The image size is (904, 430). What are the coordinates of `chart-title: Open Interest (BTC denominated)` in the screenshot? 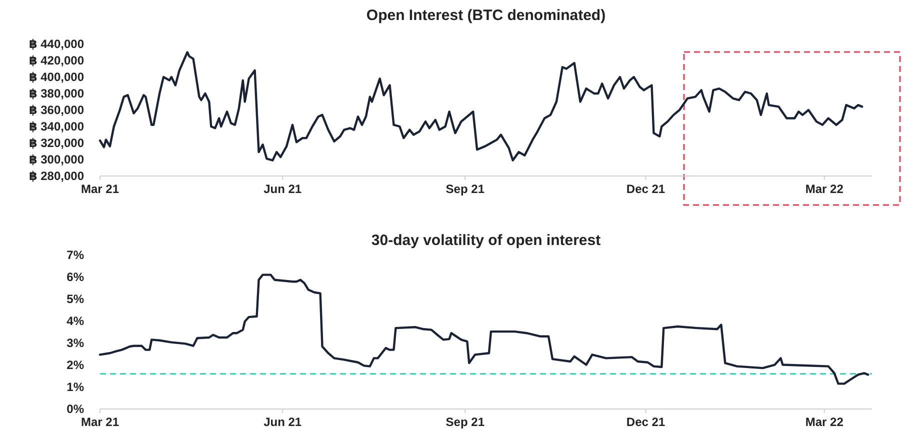 It's located at (486, 15).